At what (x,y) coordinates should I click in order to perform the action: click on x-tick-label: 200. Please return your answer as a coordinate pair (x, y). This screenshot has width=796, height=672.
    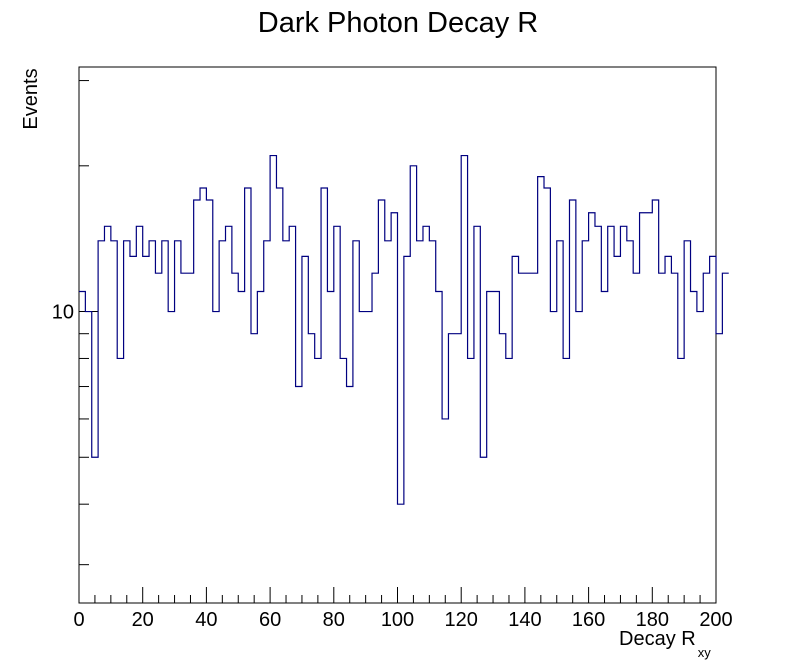
    Looking at the image, I should click on (715, 620).